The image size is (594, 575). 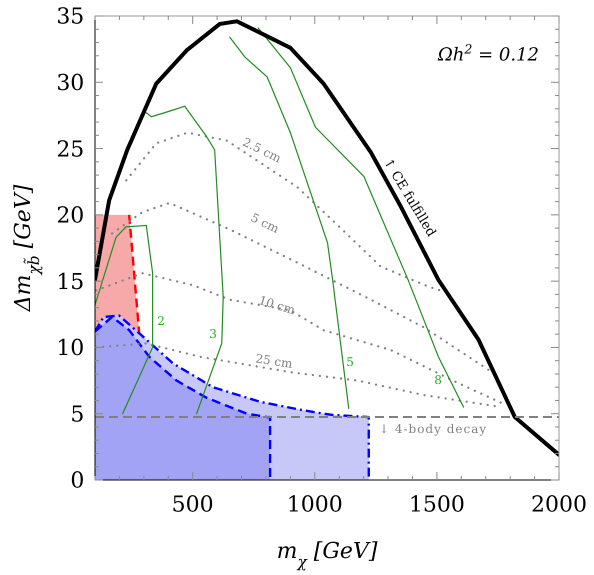 I want to click on x-tick-label: 2000, so click(x=559, y=505).